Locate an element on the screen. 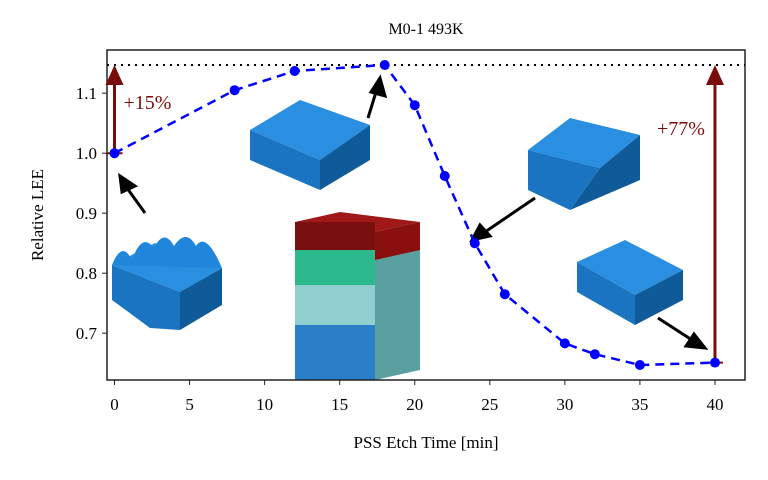 This screenshot has width=768, height=480. led-mesh-image is located at coordinates (357, 296).